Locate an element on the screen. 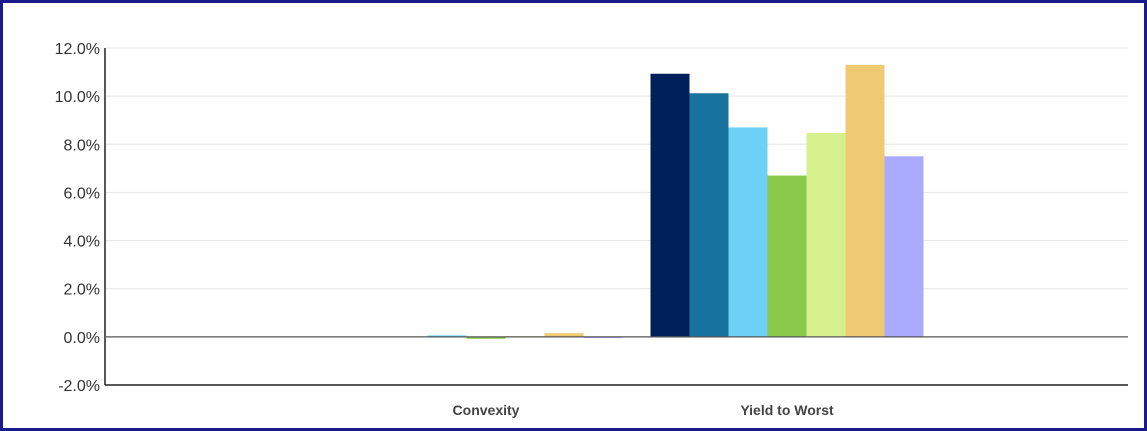 Image resolution: width=1147 pixels, height=431 pixels. y-tick-label: 12.0% is located at coordinates (77, 49).